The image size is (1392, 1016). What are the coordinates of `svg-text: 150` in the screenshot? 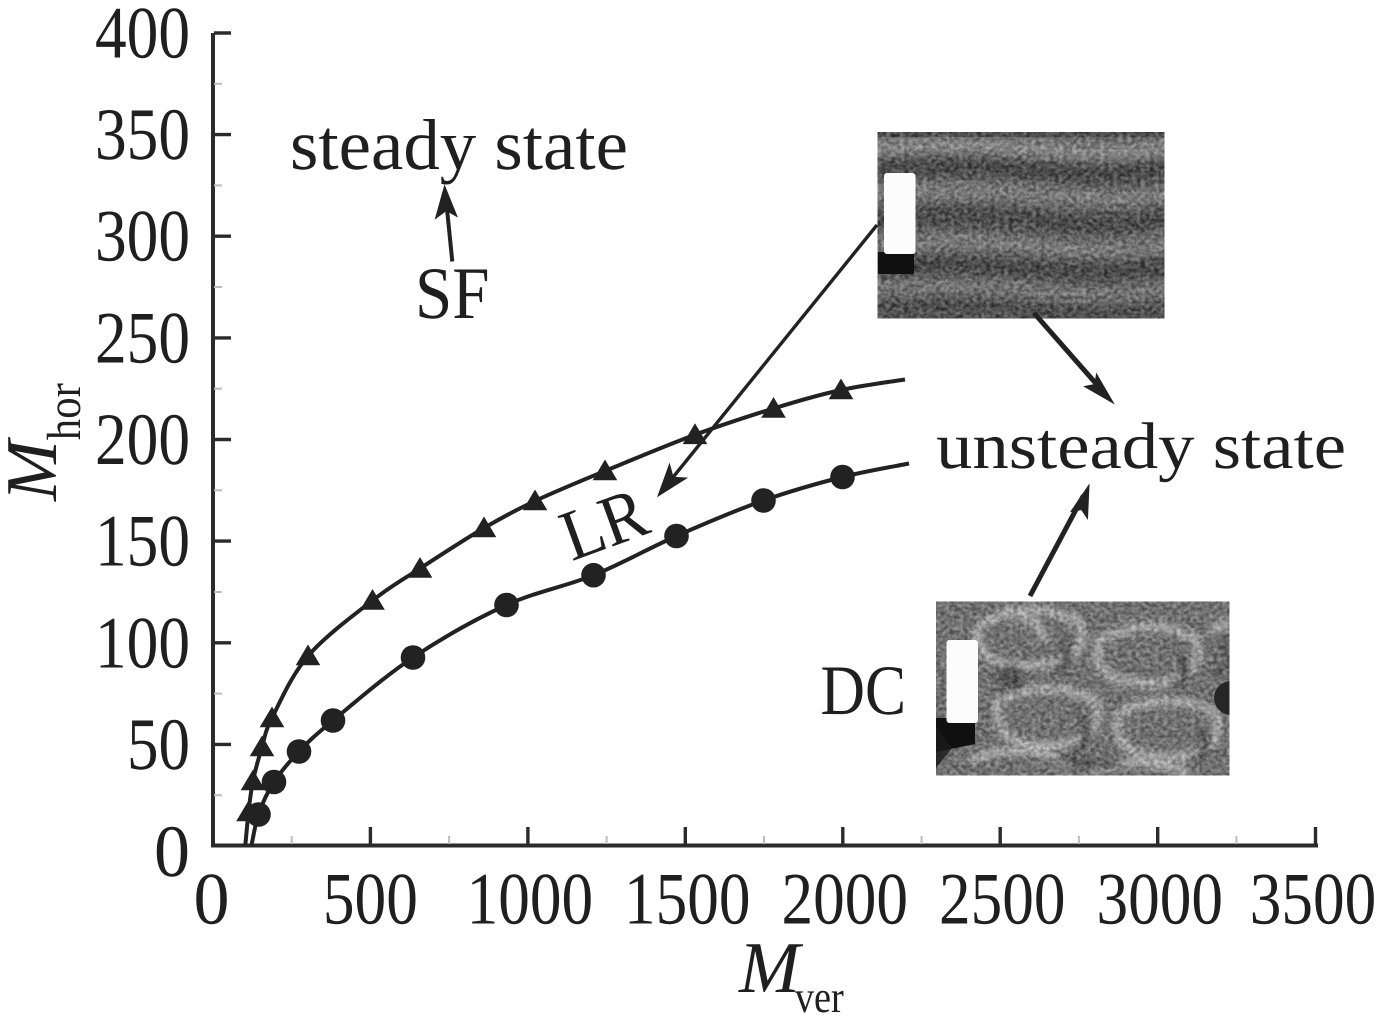 It's located at (142, 542).